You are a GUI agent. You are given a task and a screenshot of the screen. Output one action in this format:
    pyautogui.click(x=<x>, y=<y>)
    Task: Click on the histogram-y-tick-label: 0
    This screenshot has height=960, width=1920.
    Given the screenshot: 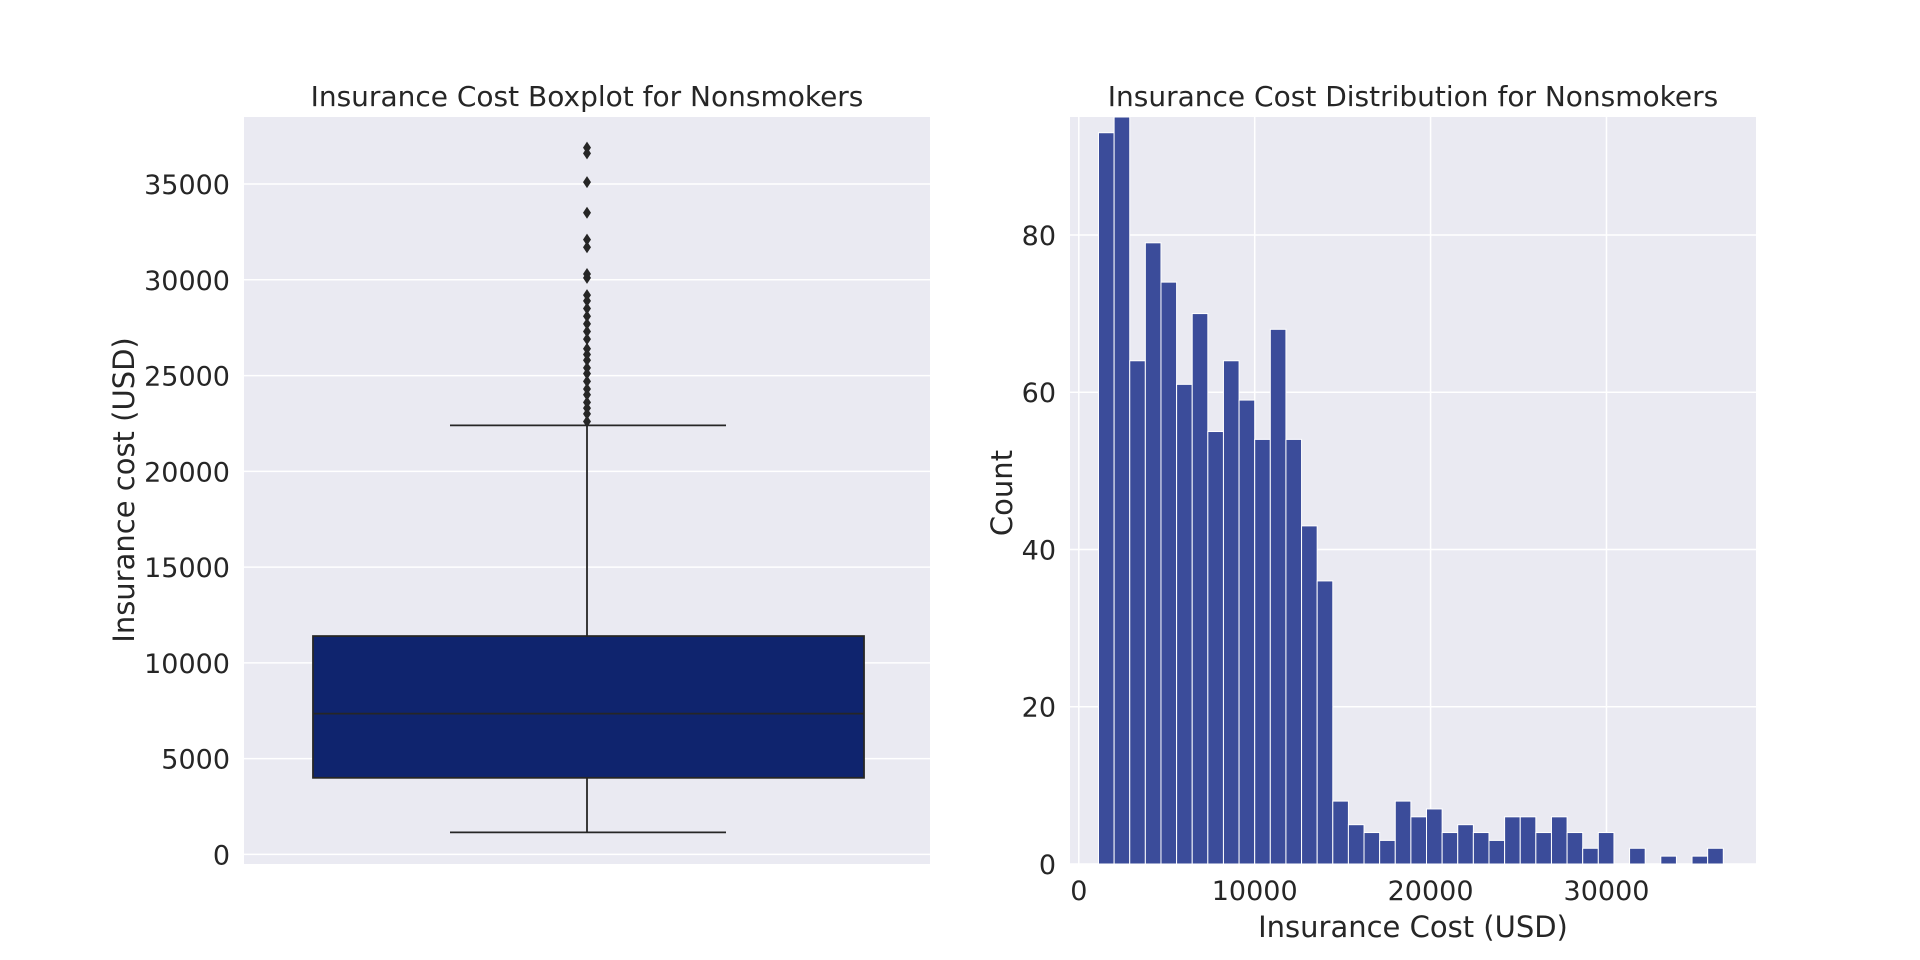 What is the action you would take?
    pyautogui.click(x=1047, y=865)
    